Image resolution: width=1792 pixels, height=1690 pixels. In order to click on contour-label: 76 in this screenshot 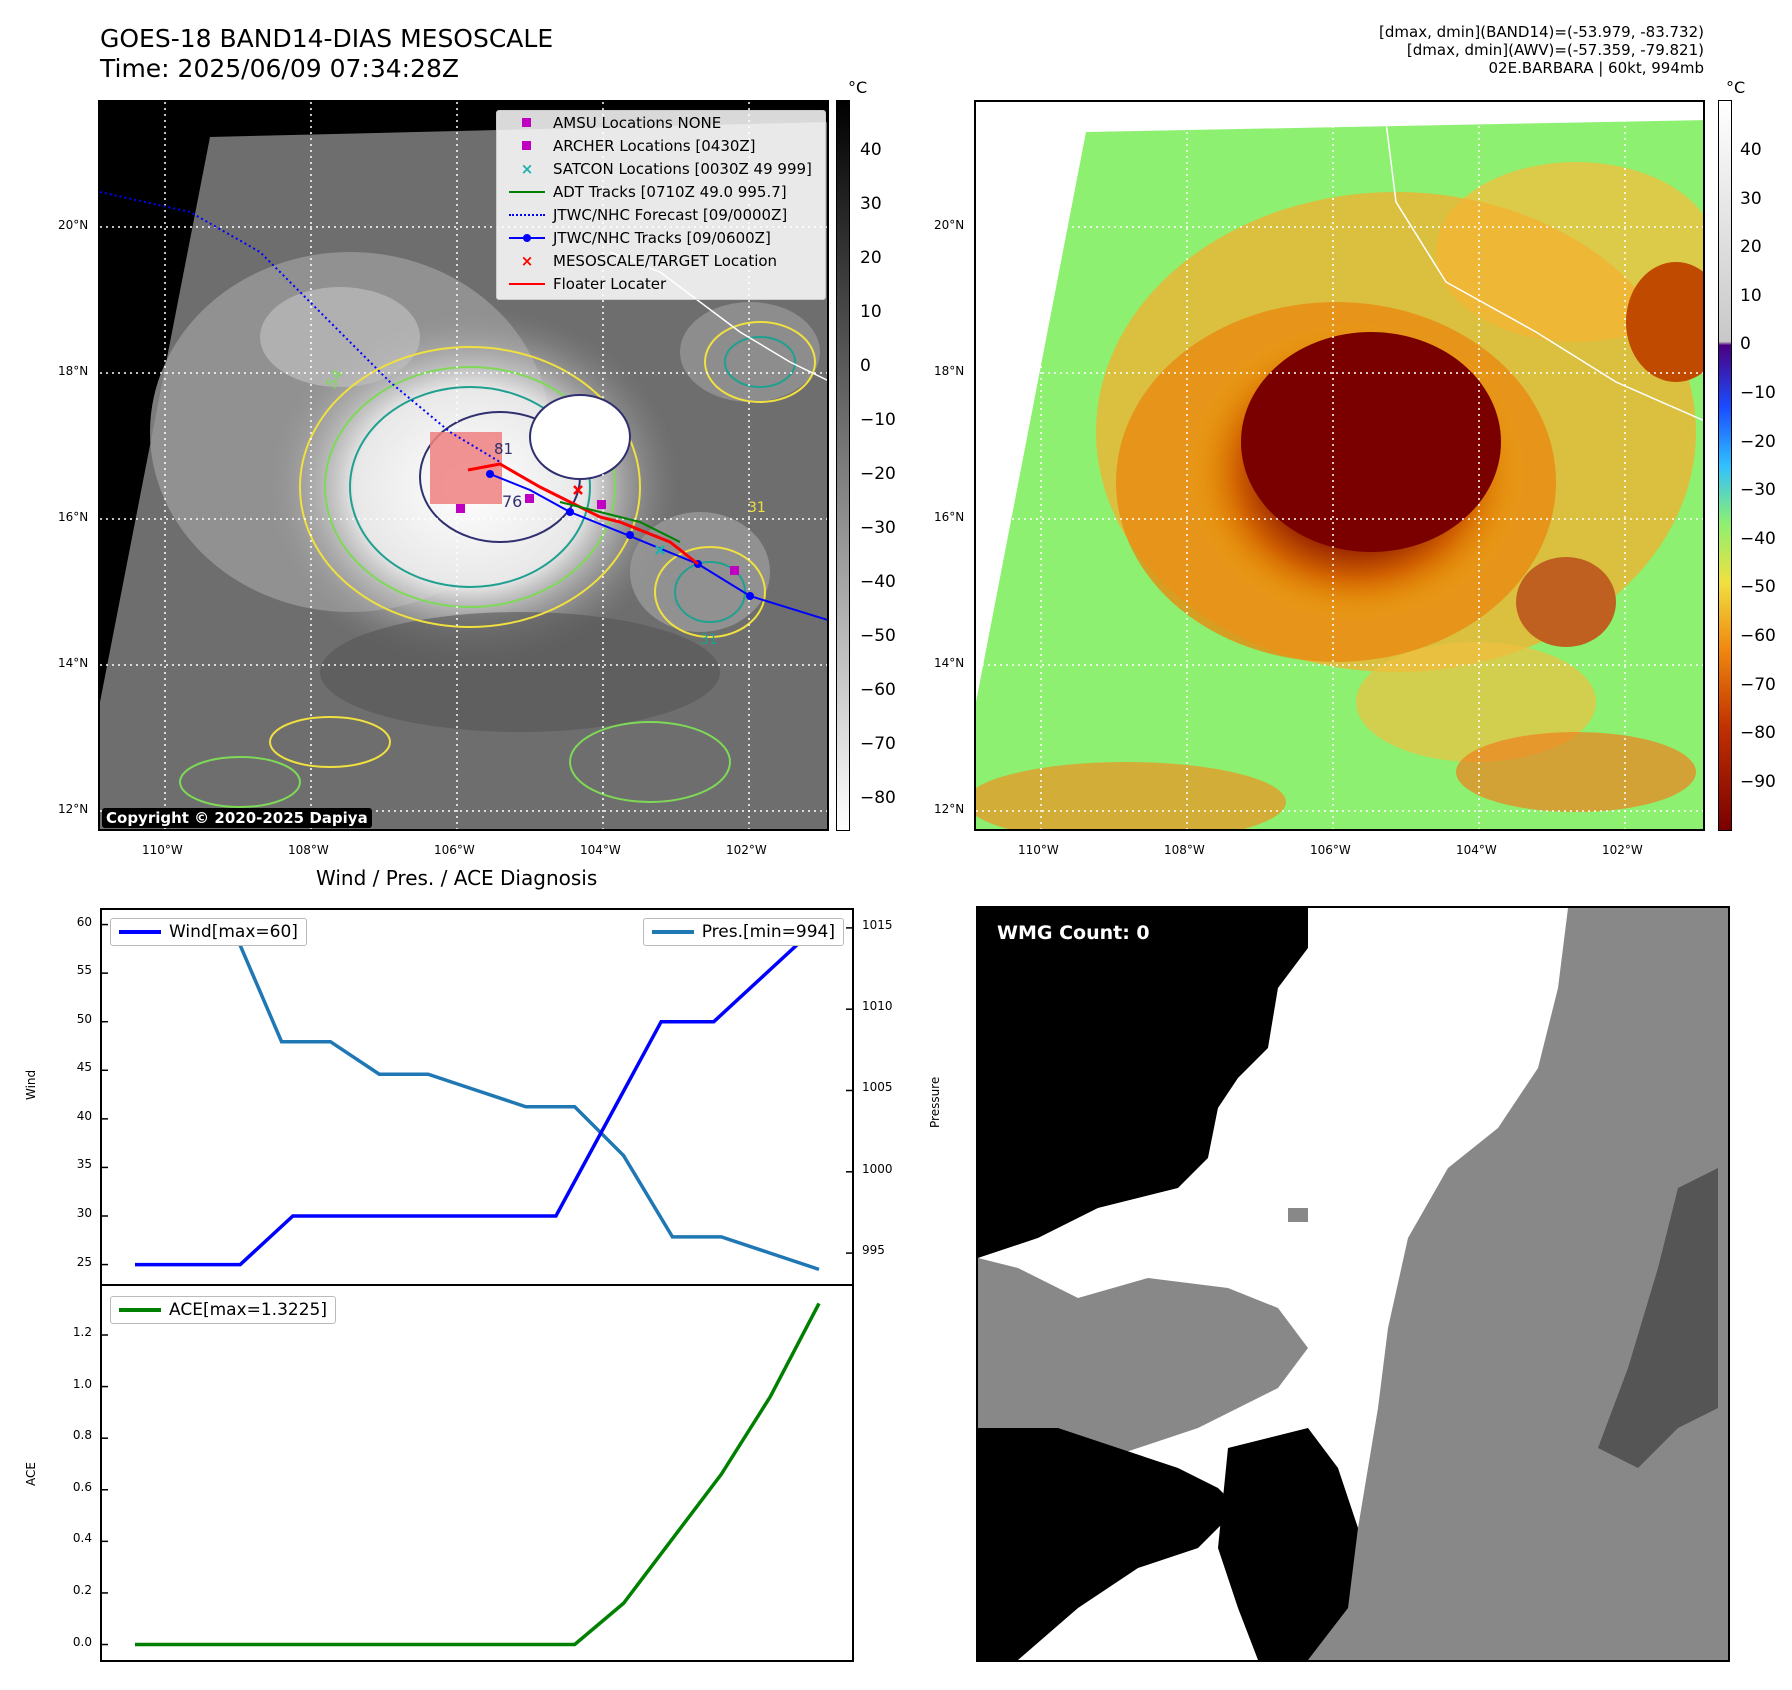, I will do `click(512, 501)`.